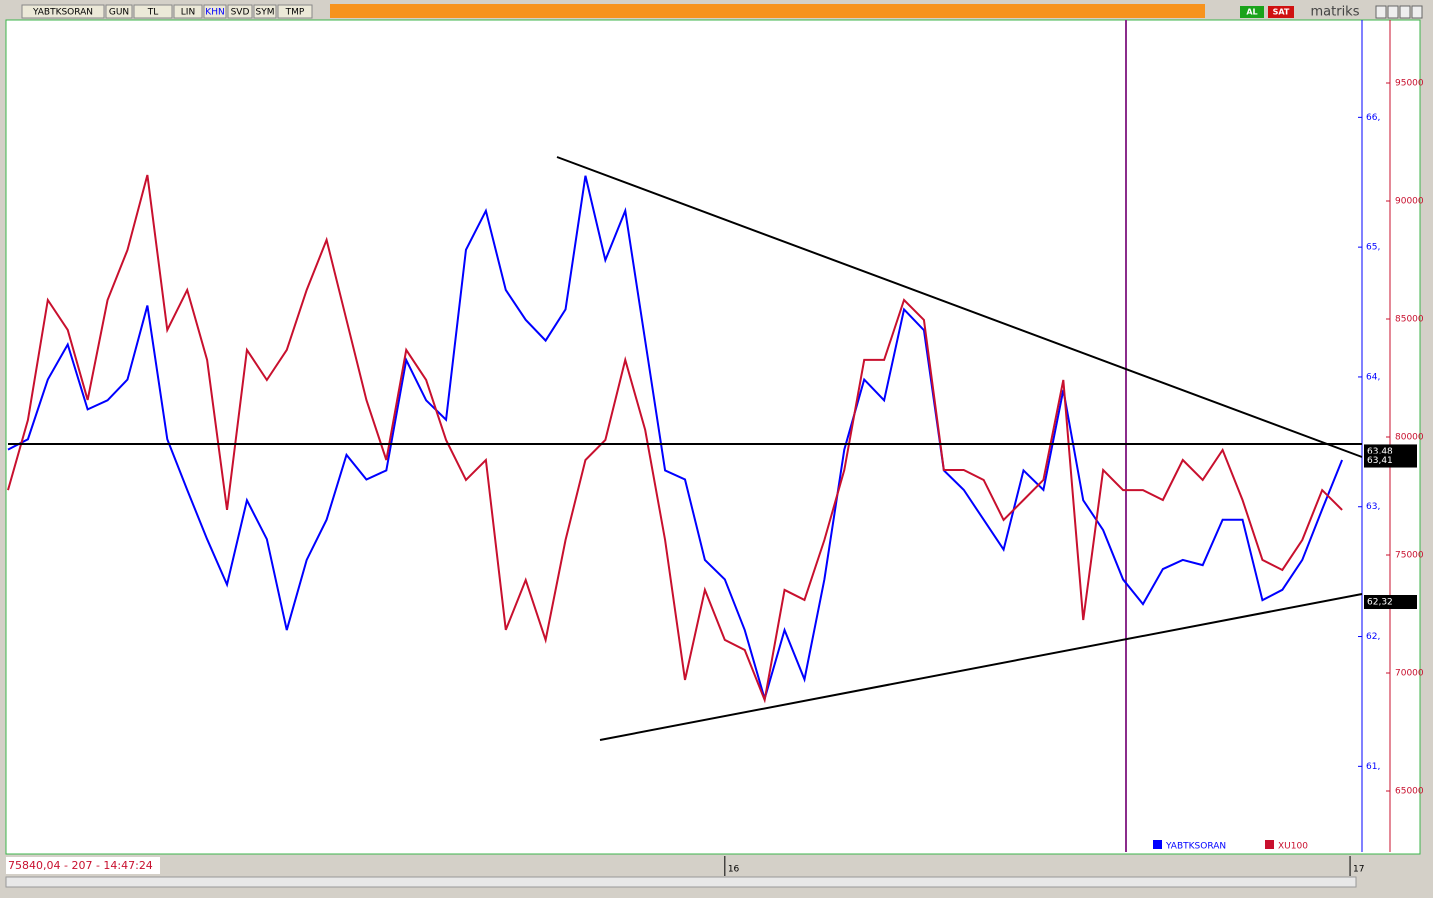 Image resolution: width=1433 pixels, height=898 pixels. Describe the element at coordinates (1409, 437) in the screenshot. I see `y2-tick-label: 80000` at that location.